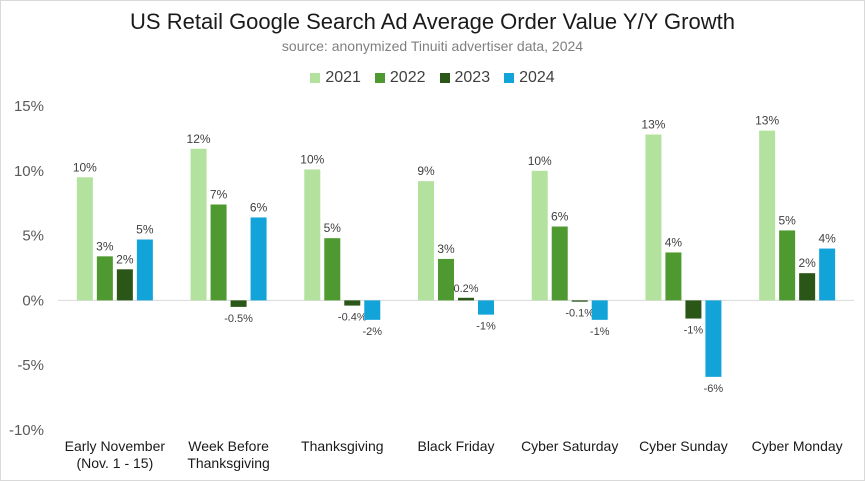 The height and width of the screenshot is (481, 865). Describe the element at coordinates (373, 332) in the screenshot. I see `data-label: -2%` at that location.